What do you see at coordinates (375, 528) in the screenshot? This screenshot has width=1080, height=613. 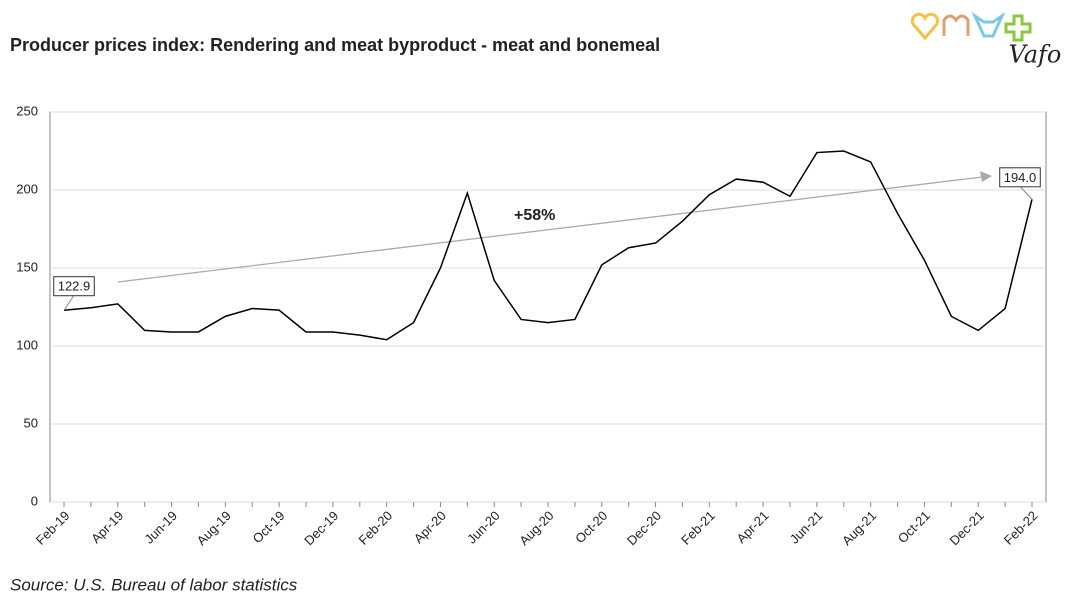 I see `x-tick-label: Feb-20` at bounding box center [375, 528].